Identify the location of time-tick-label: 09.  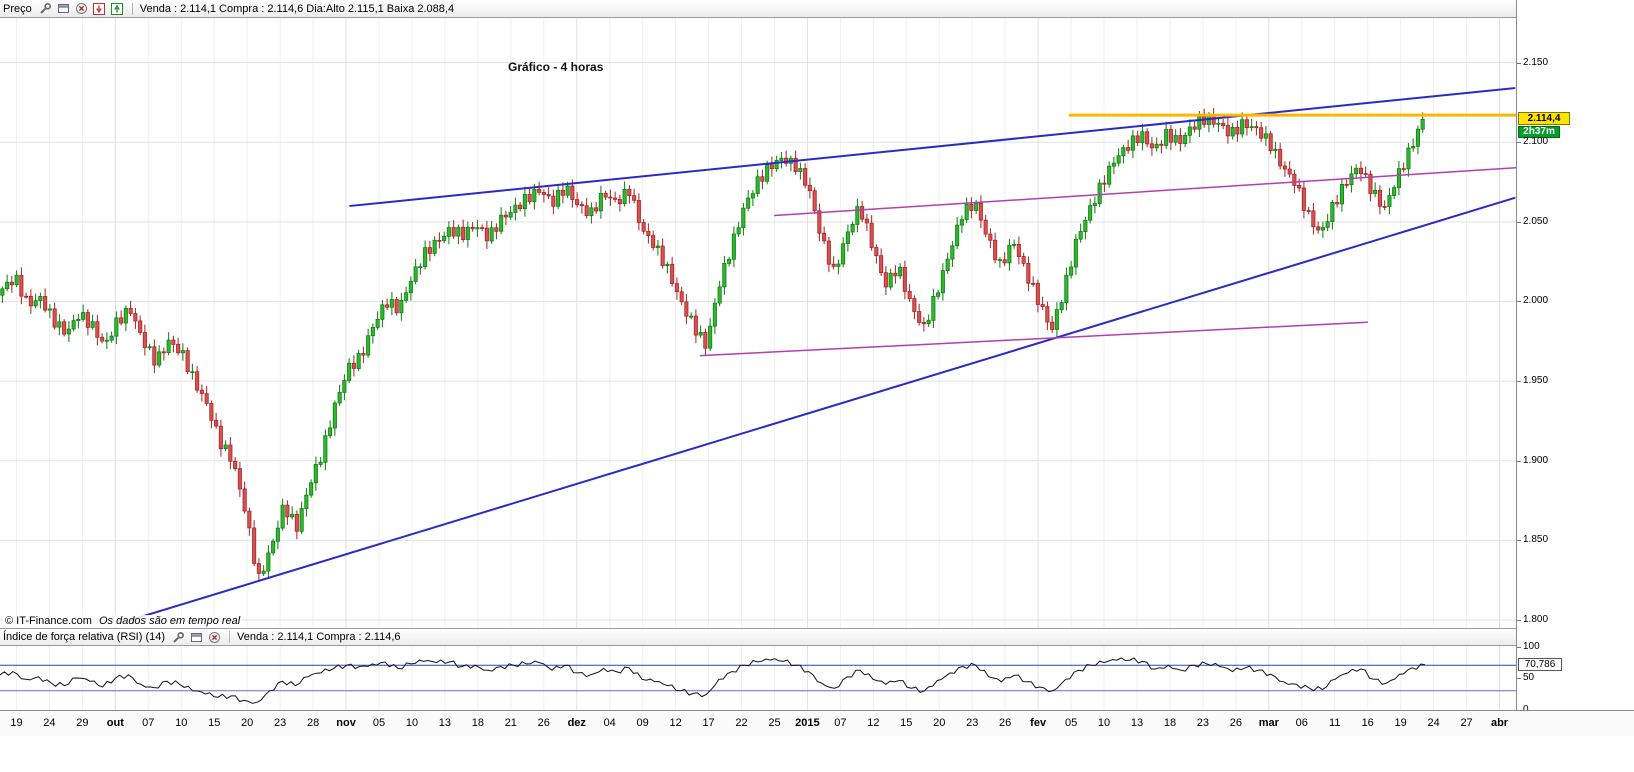
(642, 723).